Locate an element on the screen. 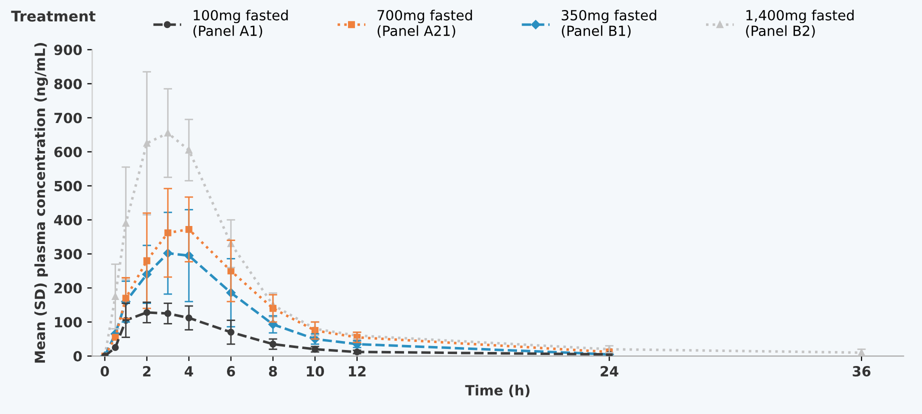  x-axis-title: Time (h) is located at coordinates (497, 391).